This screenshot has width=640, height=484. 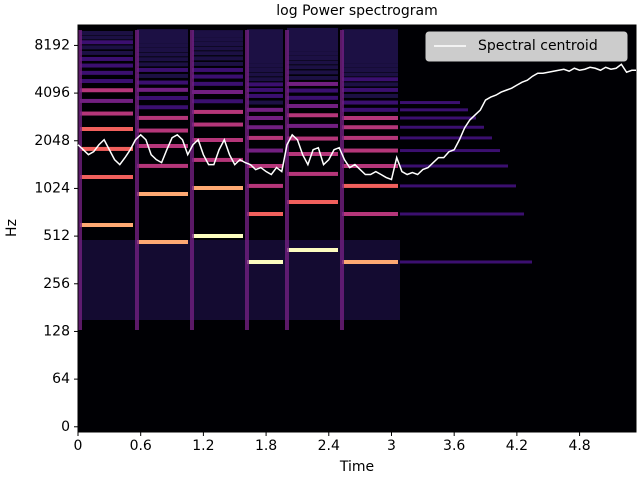 I want to click on y-tick-label: 4096, so click(x=52, y=93).